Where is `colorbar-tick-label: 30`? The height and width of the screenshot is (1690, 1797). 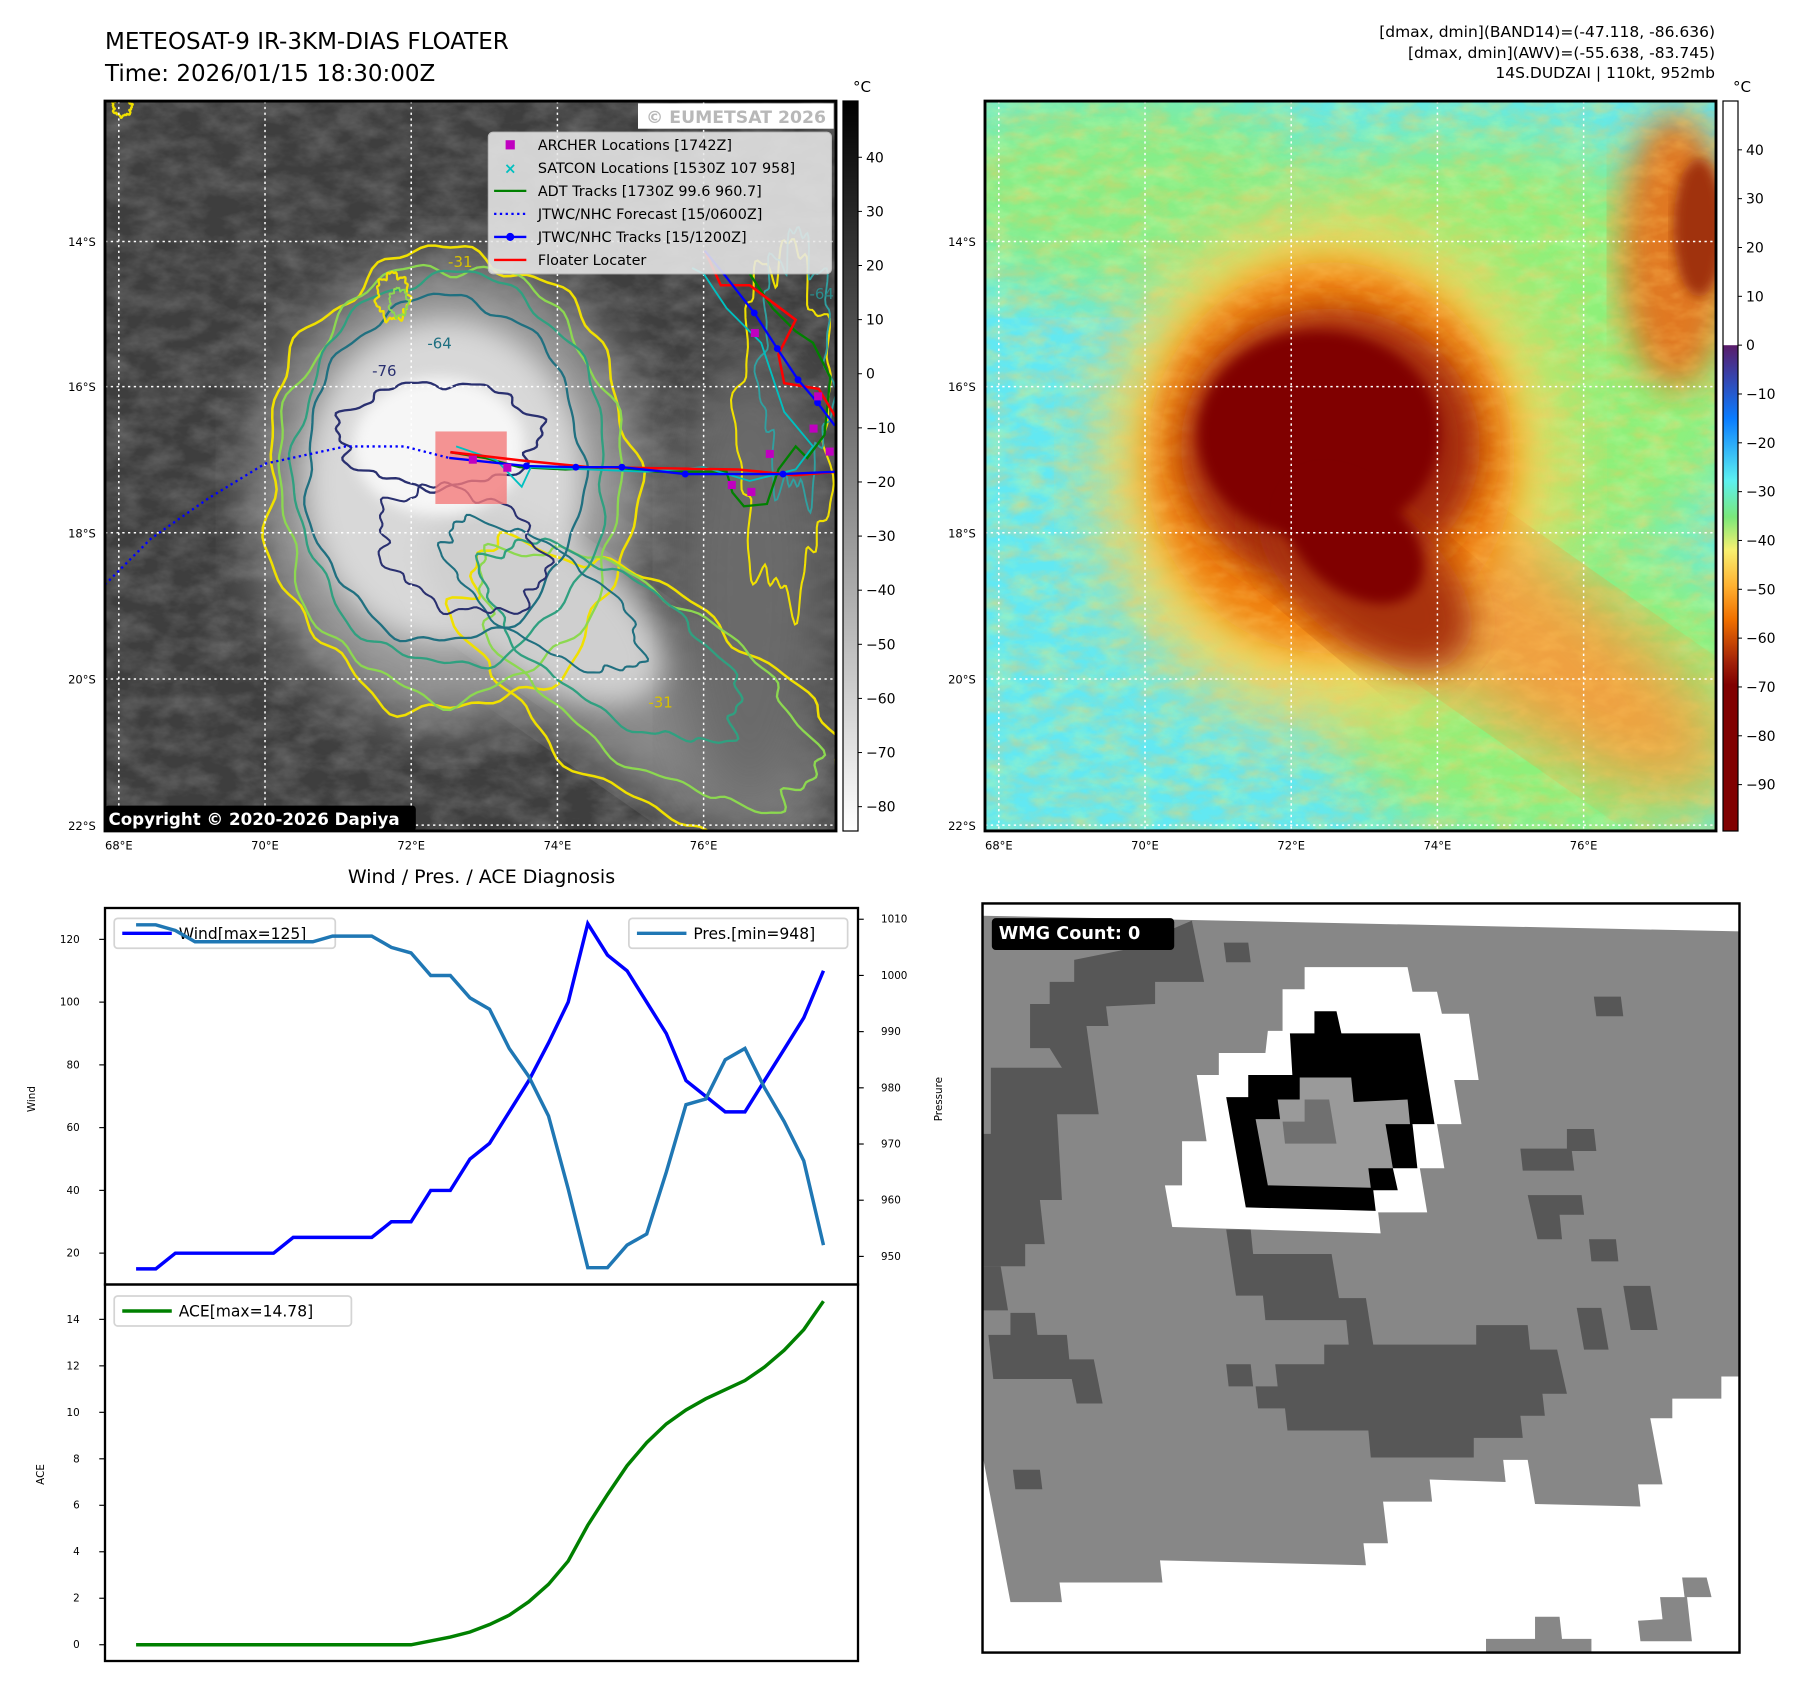 colorbar-tick-label: 30 is located at coordinates (1755, 200).